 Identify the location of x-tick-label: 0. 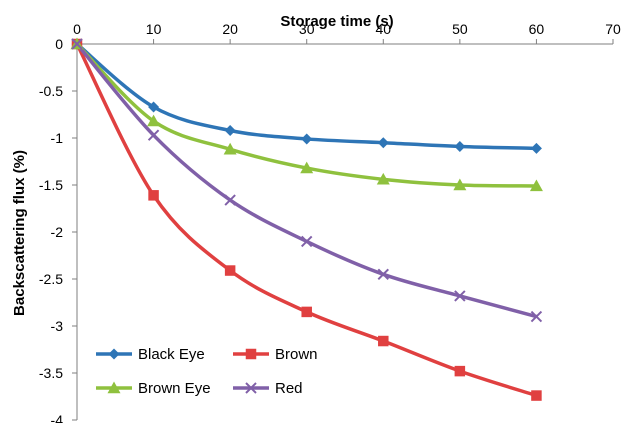
(77, 29).